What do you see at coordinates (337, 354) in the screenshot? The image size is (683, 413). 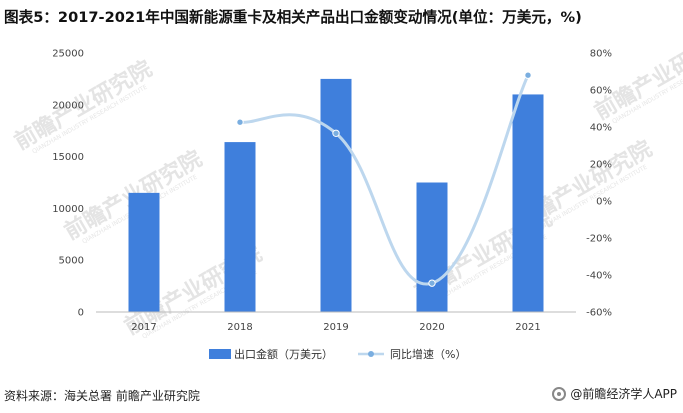 I see `legend: 出口金额（万美元） 同比增速（%）` at bounding box center [337, 354].